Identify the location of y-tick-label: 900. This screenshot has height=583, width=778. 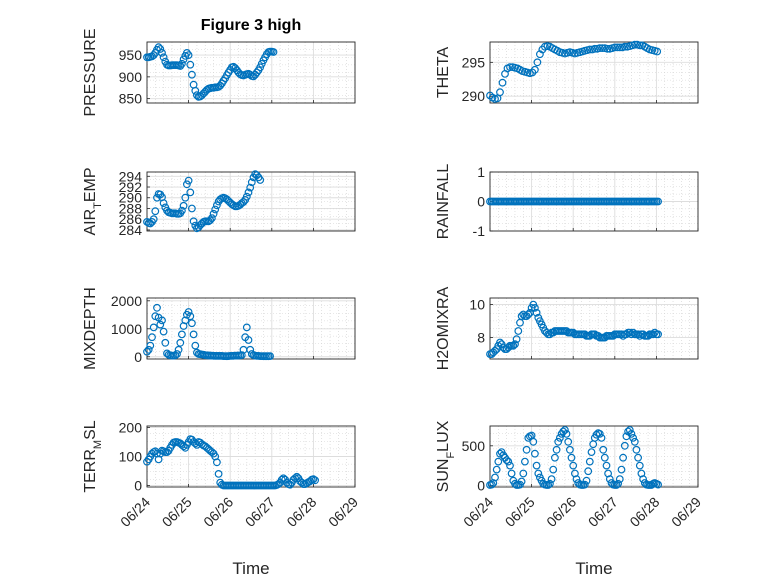
(131, 77).